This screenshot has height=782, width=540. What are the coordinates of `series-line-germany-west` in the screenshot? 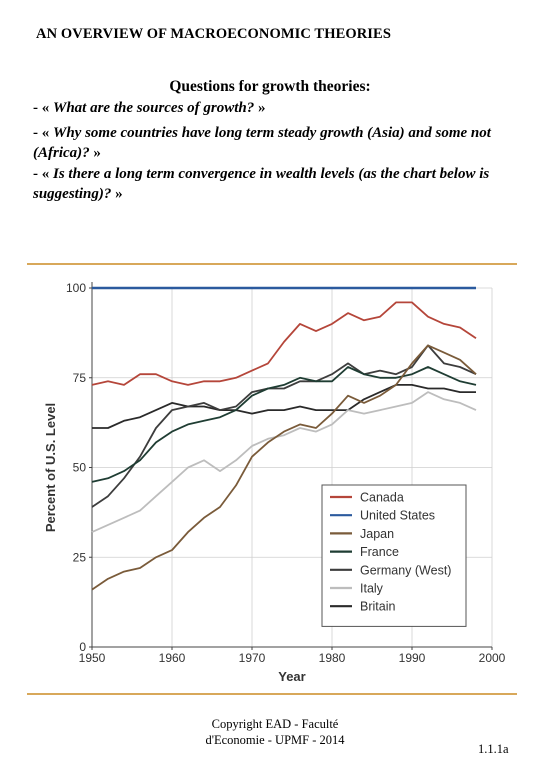 It's located at (284, 426).